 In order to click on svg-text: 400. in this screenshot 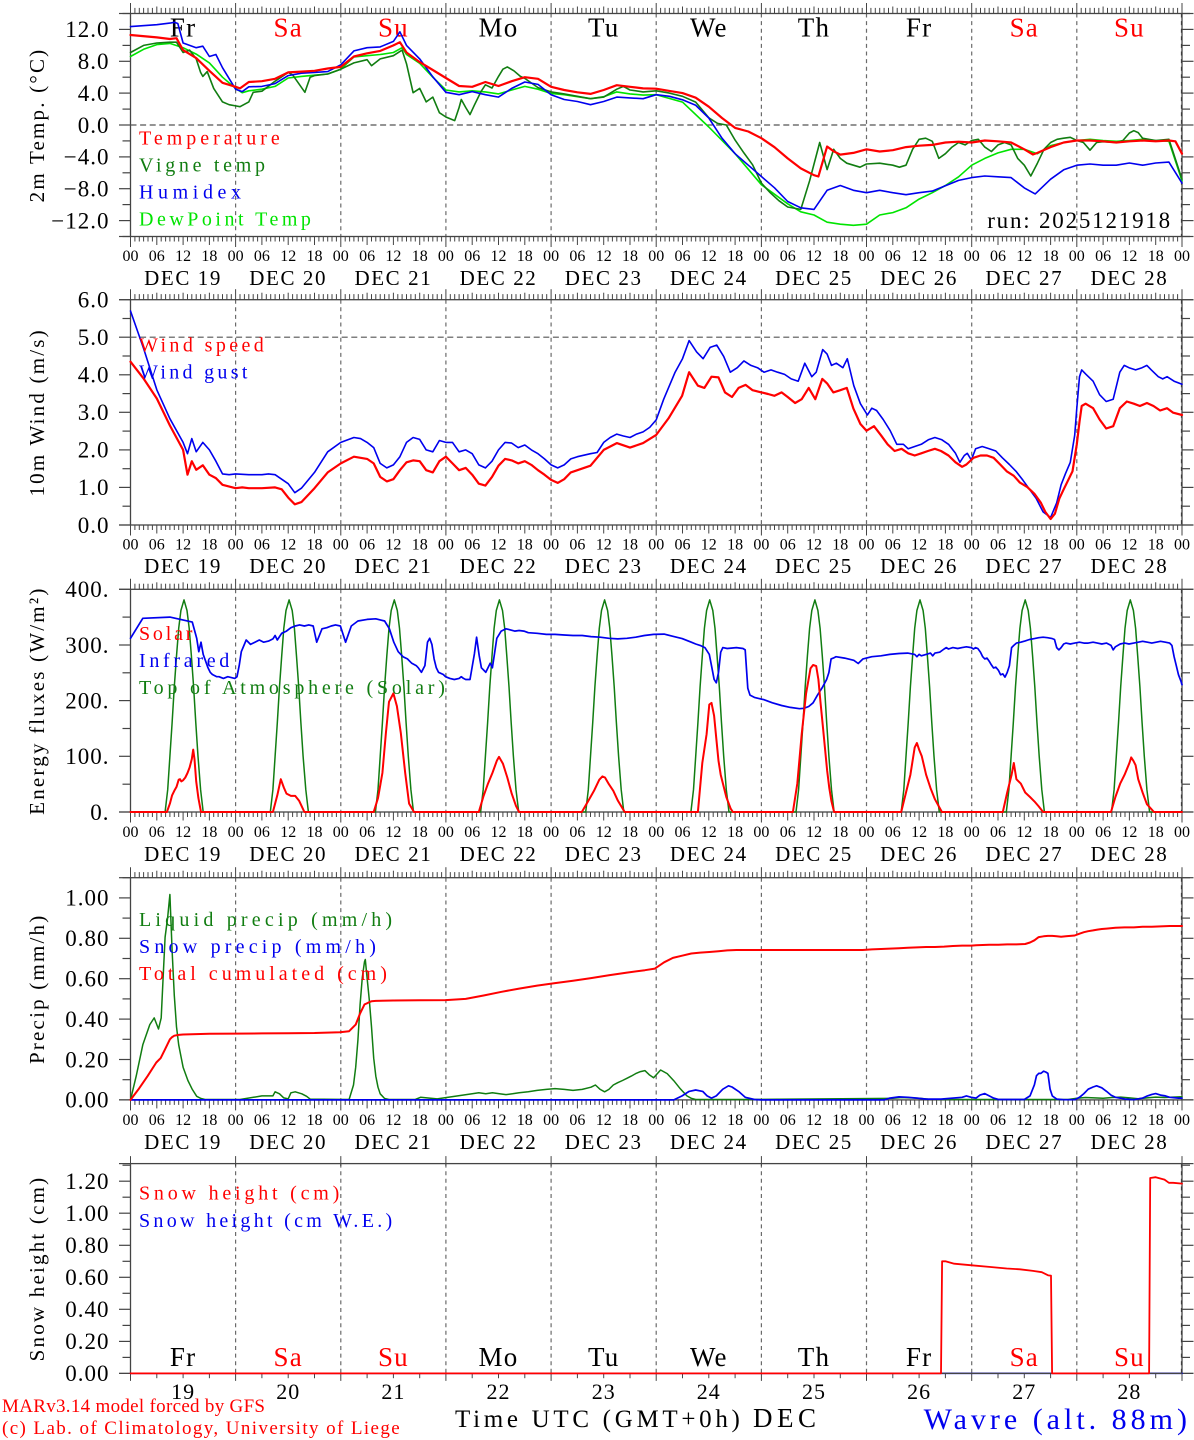, I will do `click(87, 589)`.